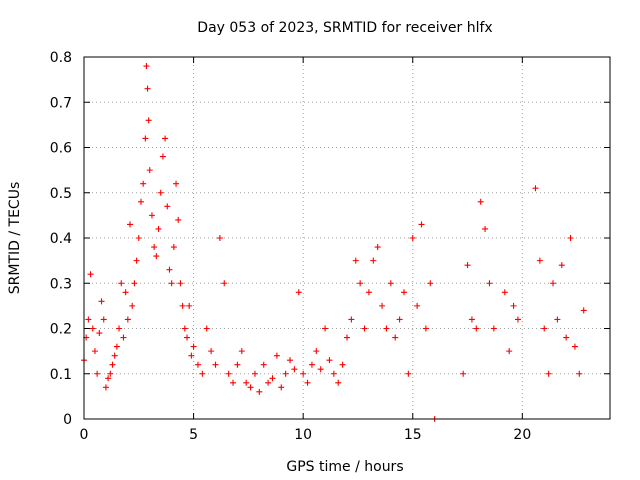 This screenshot has width=640, height=480. Describe the element at coordinates (344, 467) in the screenshot. I see `x-axis-title: GPS time / hours` at that location.